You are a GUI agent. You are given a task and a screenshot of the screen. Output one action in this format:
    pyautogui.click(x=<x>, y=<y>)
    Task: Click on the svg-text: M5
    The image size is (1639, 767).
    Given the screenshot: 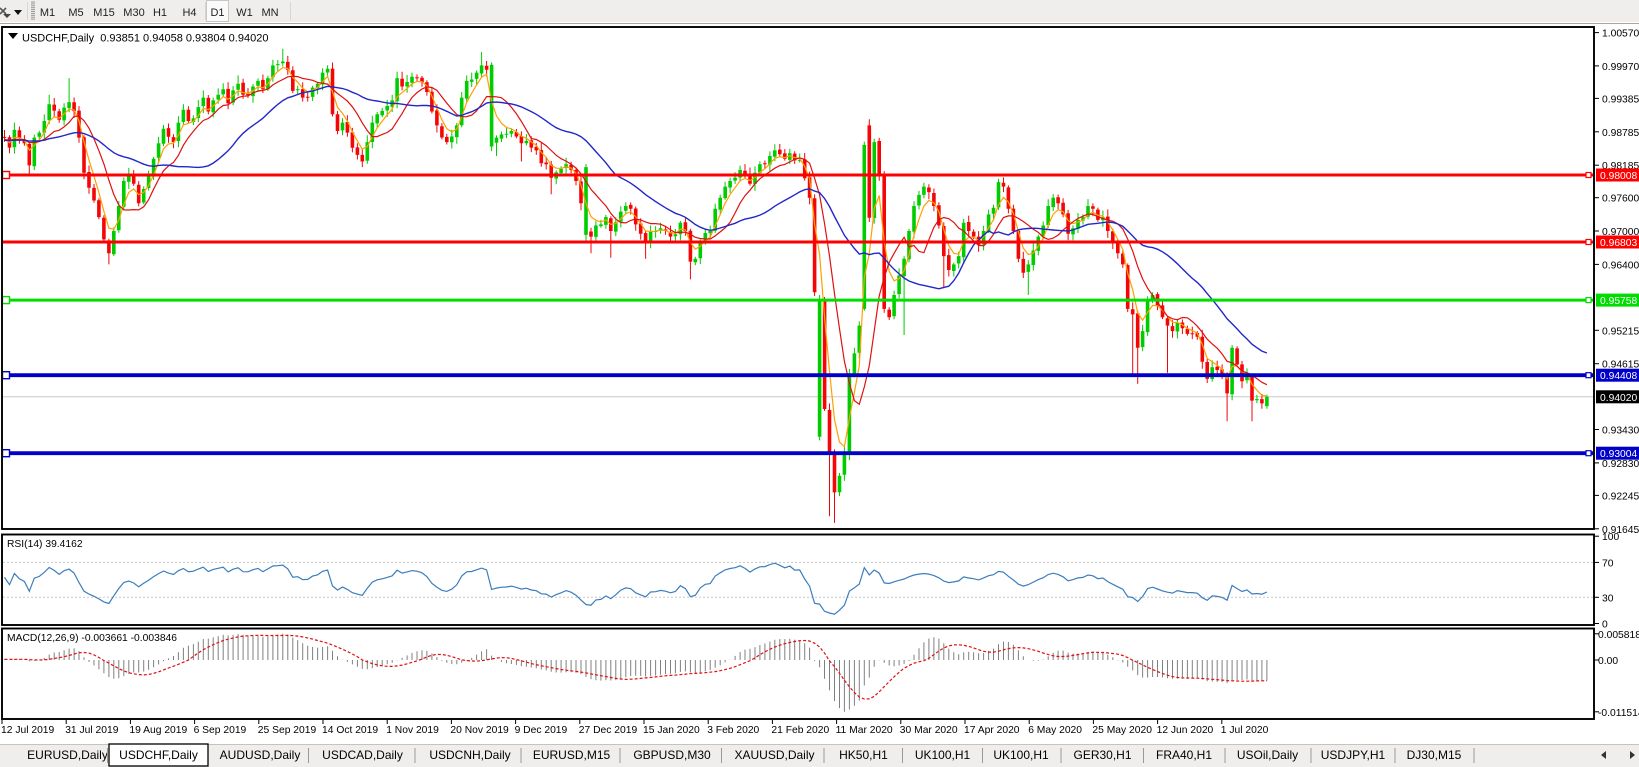 What is the action you would take?
    pyautogui.click(x=75, y=13)
    